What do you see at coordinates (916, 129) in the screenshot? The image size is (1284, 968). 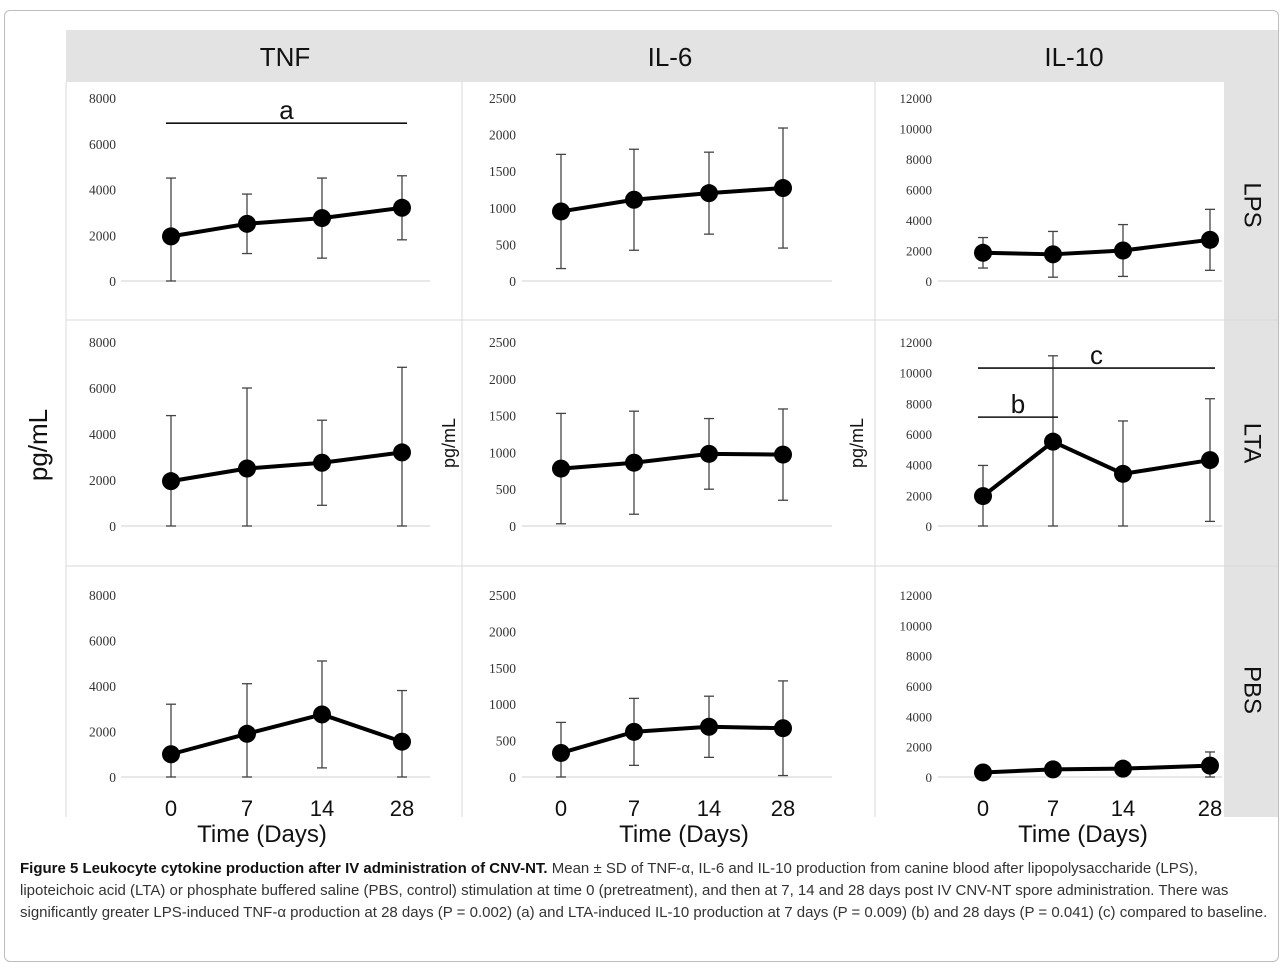 I see `y-tick-label: 10000` at bounding box center [916, 129].